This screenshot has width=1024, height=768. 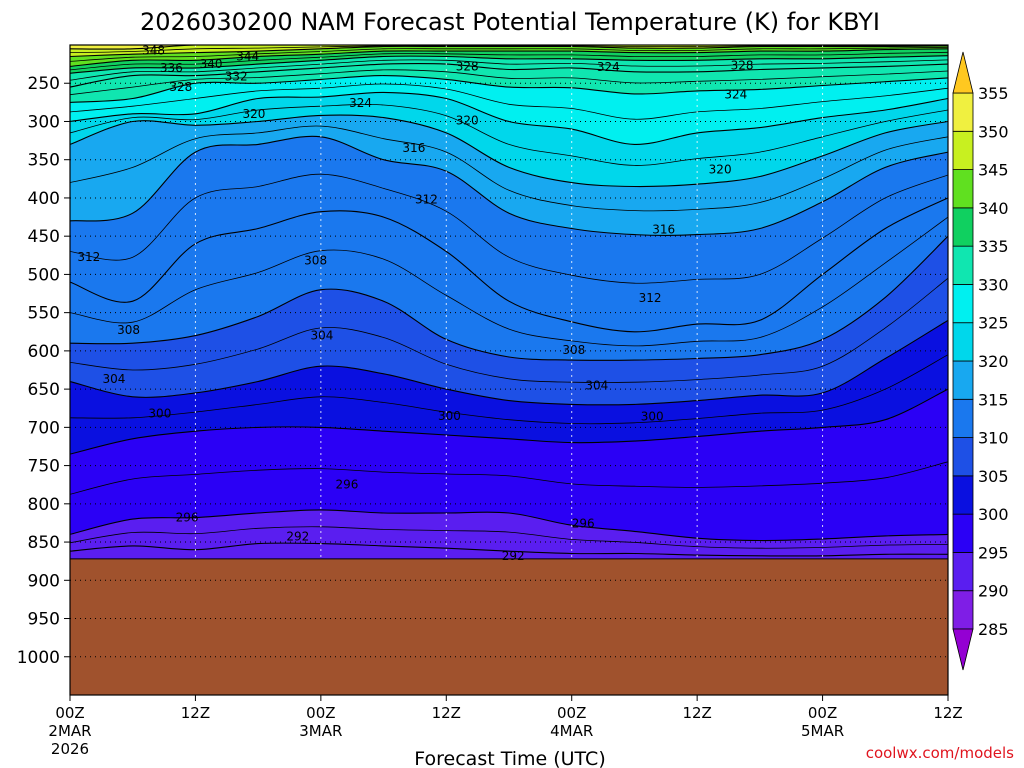 What do you see at coordinates (44, 199) in the screenshot?
I see `y-tick-label: 400` at bounding box center [44, 199].